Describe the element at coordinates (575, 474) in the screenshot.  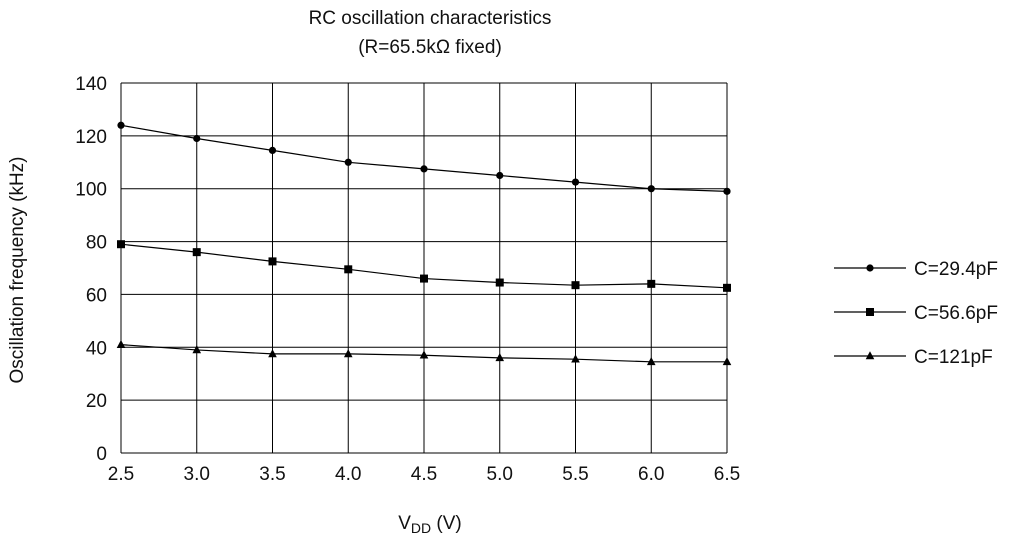
I see `x-tick-label: 5.5` at that location.